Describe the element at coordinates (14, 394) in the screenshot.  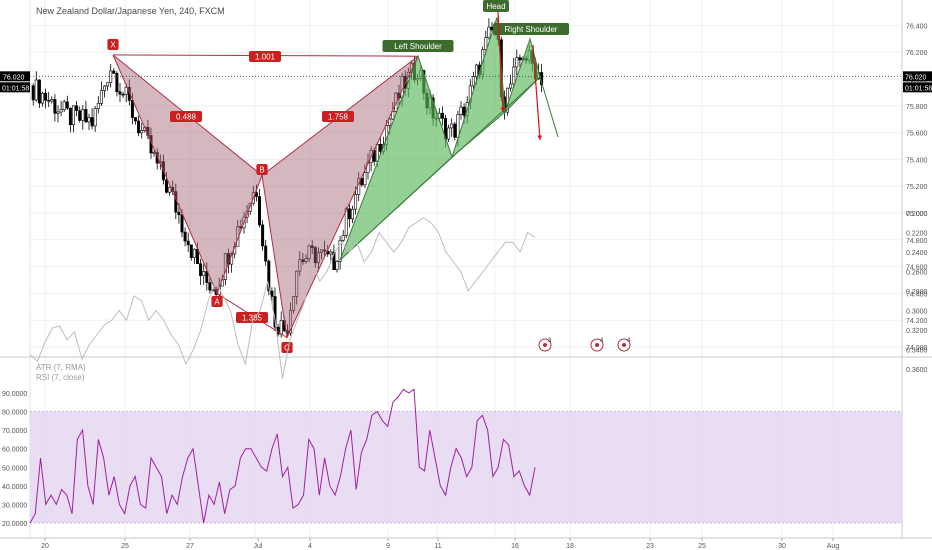
I see `rsi-tick-label: 90.0000` at that location.